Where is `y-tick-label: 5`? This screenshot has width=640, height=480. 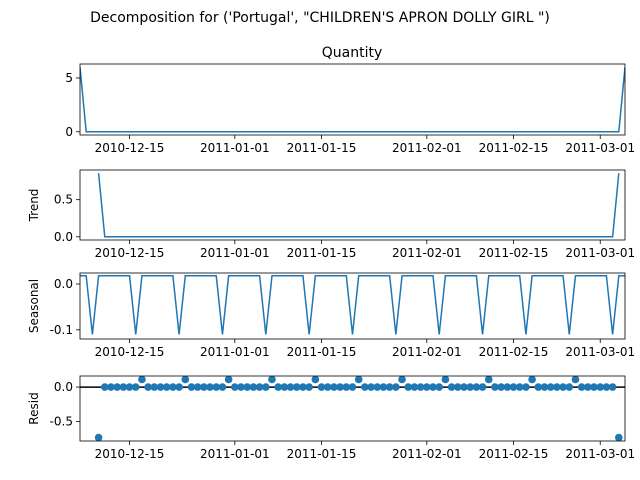
y-tick-label: 5 is located at coordinates (69, 78).